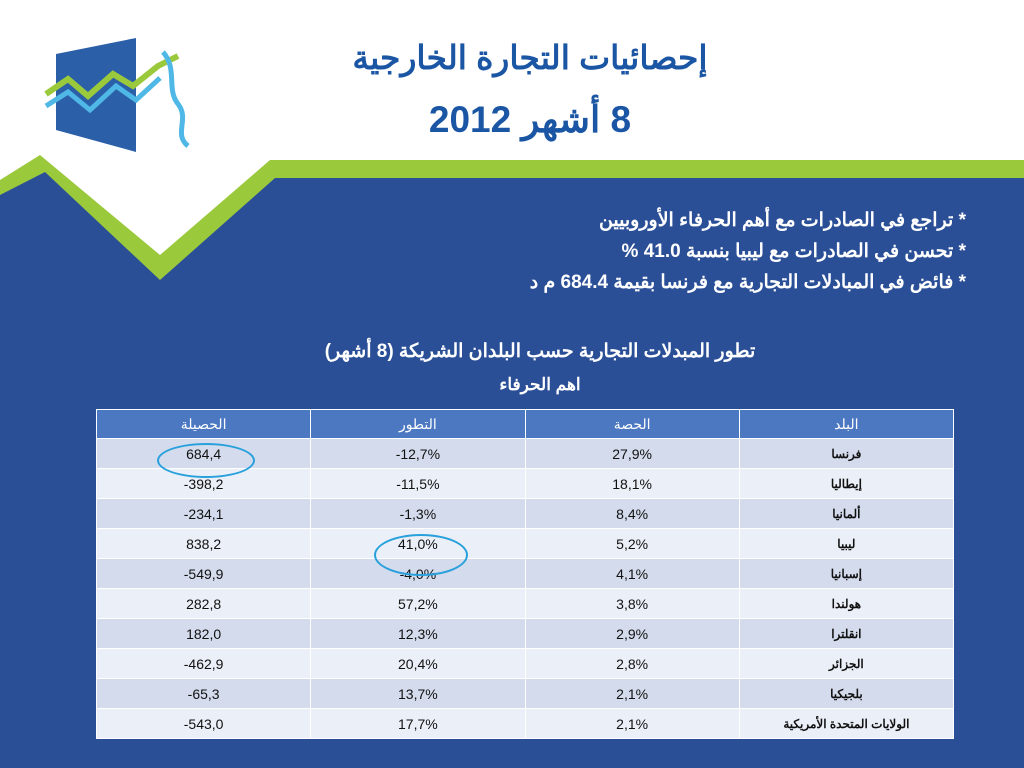 Image resolution: width=1024 pixels, height=768 pixels. Describe the element at coordinates (846, 603) in the screenshot. I see `cell-country: هولندا` at that location.